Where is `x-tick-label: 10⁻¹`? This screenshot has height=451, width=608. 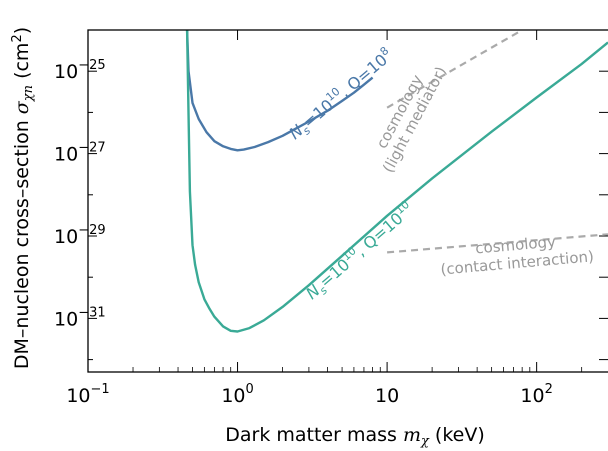
x-tick-label: 10⁻¹ is located at coordinates (87, 394).